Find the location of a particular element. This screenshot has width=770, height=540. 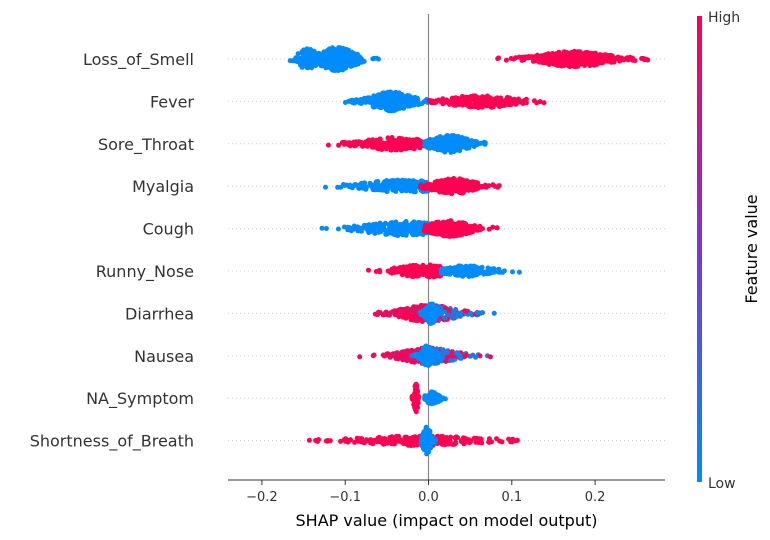

feature-label: Shortness_of_Breath is located at coordinates (112, 442).